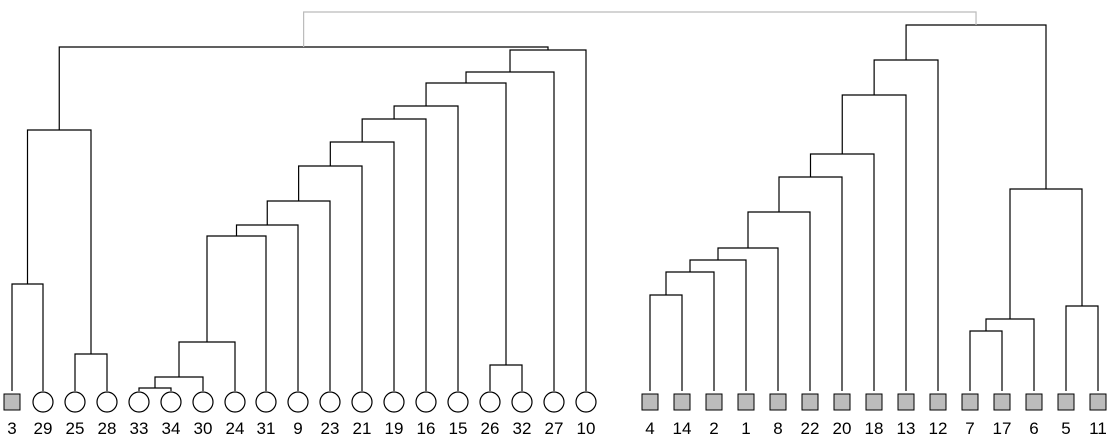 Image resolution: width=1114 pixels, height=442 pixels. What do you see at coordinates (426, 428) in the screenshot?
I see `leaf-label: 16` at bounding box center [426, 428].